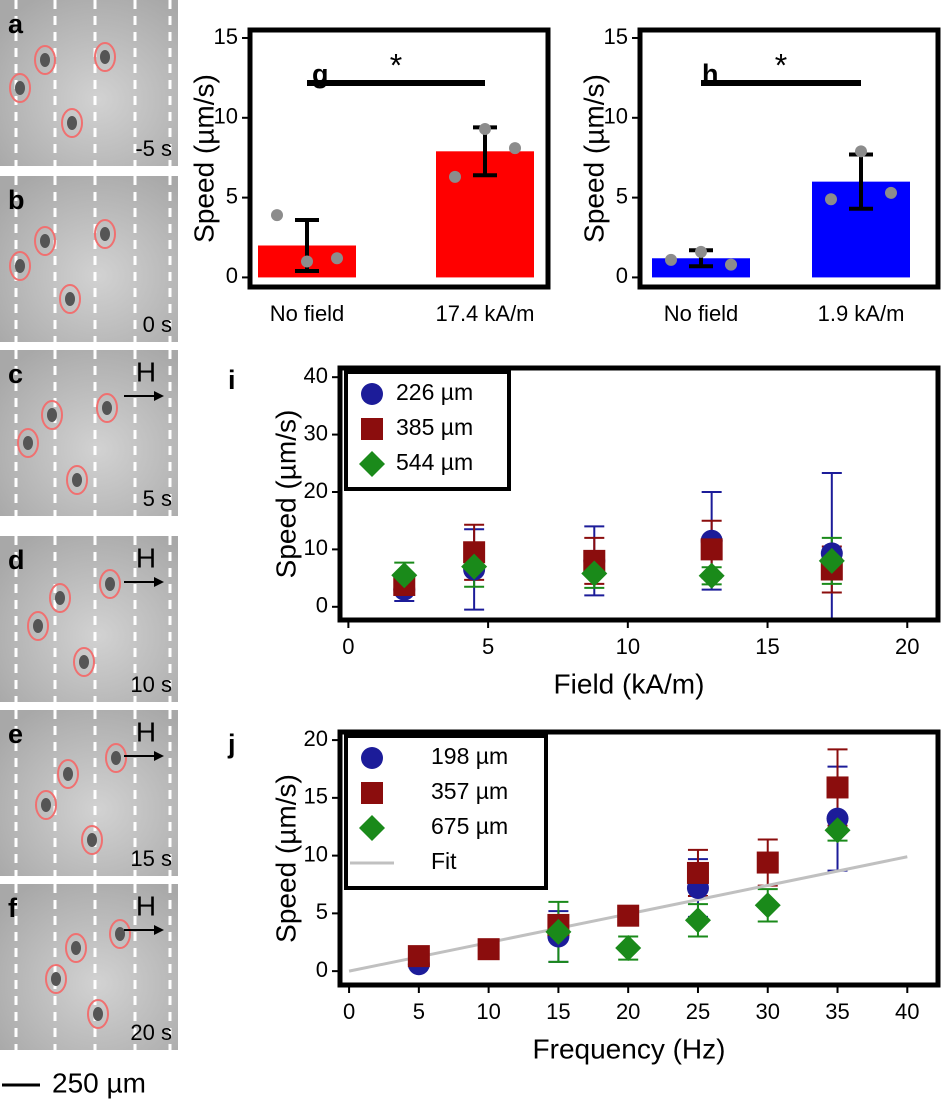  Describe the element at coordinates (89, 259) in the screenshot. I see `image-panel: b 0 s` at that location.